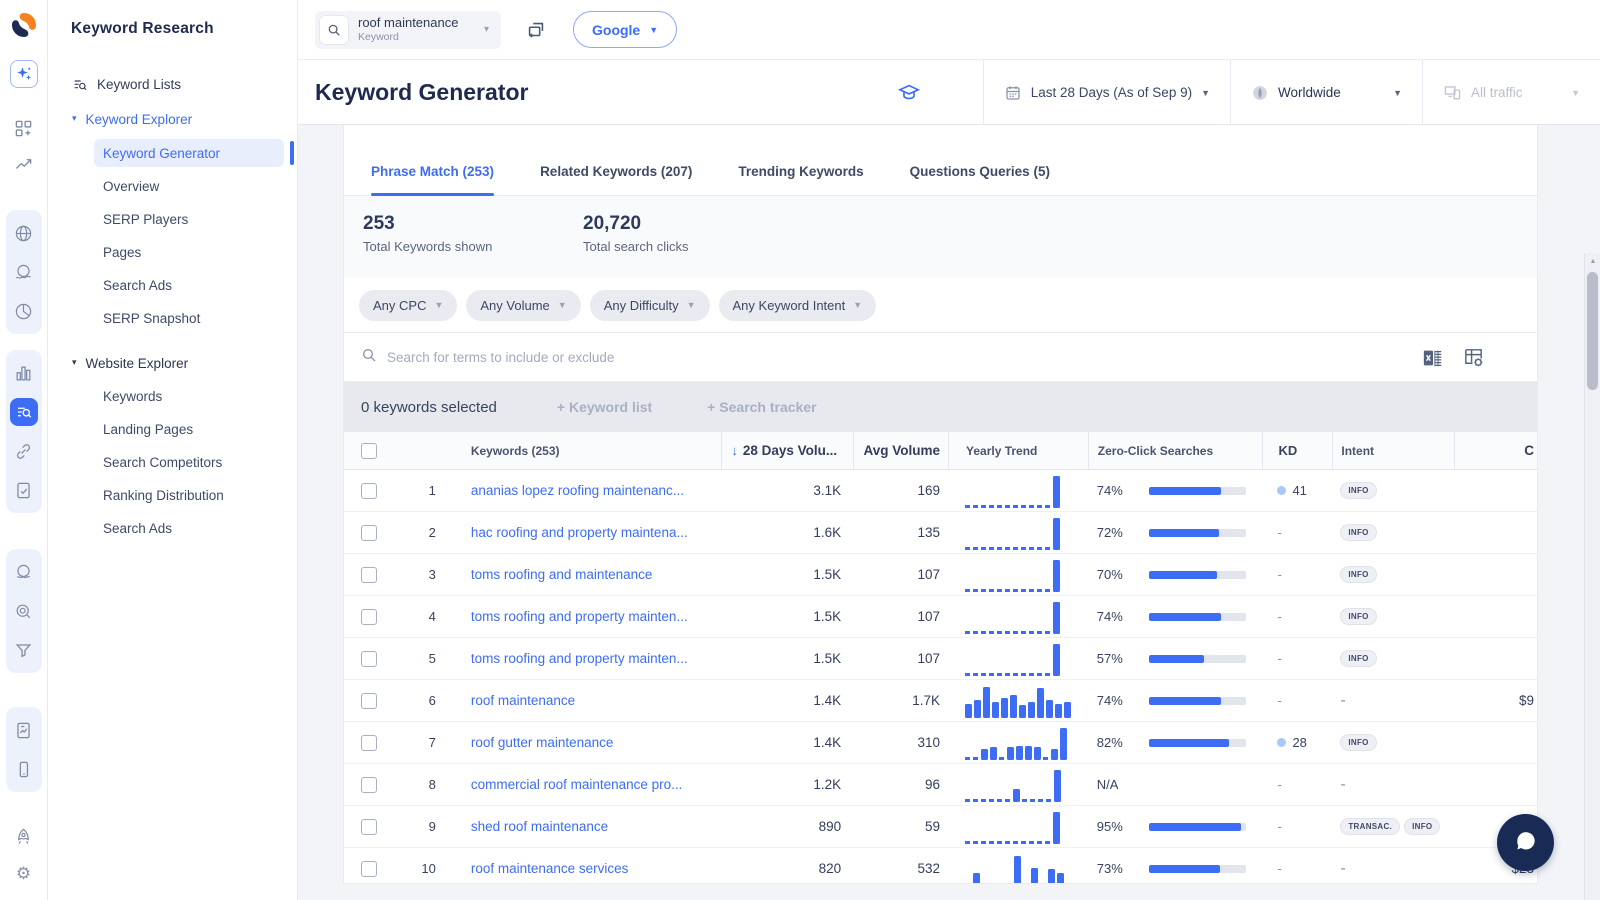 The image size is (1600, 900). I want to click on avg-volume-column-header: Avg Volume, so click(900, 450).